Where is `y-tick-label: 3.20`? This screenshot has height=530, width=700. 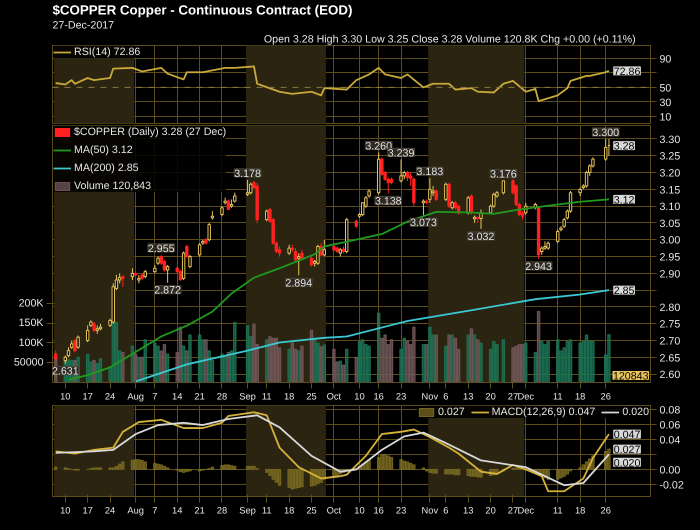
y-tick-label: 3.20 is located at coordinates (670, 174).